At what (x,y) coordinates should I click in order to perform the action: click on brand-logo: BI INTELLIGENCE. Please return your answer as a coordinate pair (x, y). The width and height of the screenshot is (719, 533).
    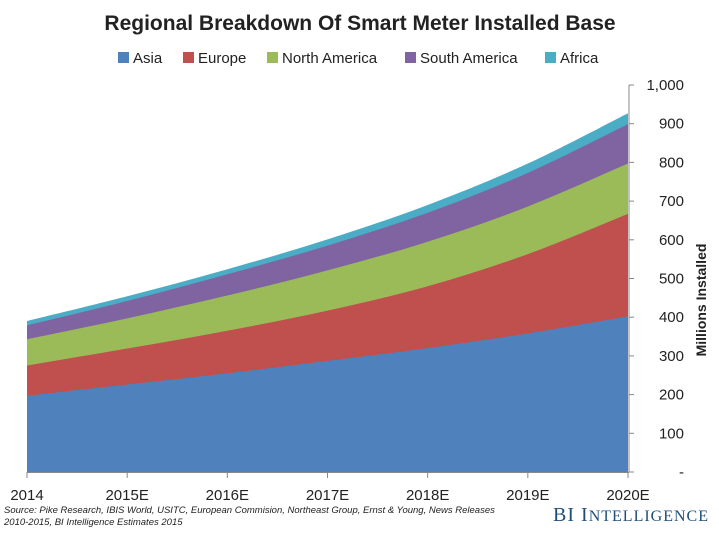
    Looking at the image, I should click on (631, 515).